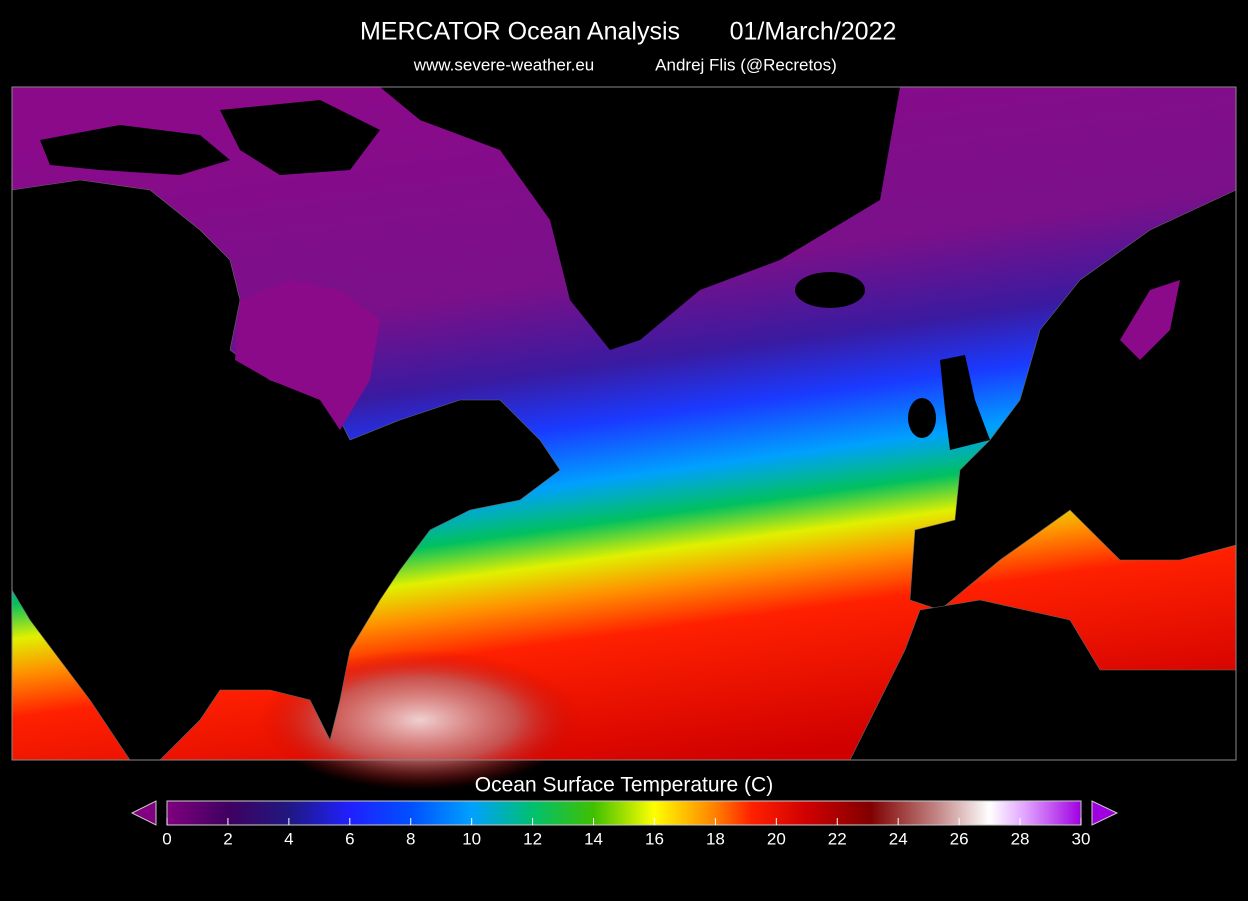  I want to click on colorbar-ticks: 0 2 4 6 8 10 12 14 16 18 20 22 24 26 28 30, so click(626, 833).